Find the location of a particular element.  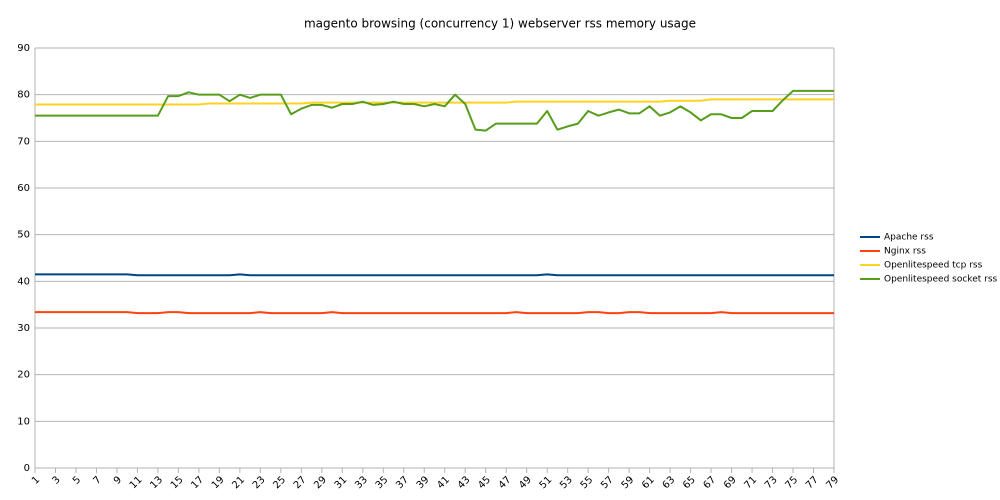

x-tick-label: 11 is located at coordinates (136, 482).